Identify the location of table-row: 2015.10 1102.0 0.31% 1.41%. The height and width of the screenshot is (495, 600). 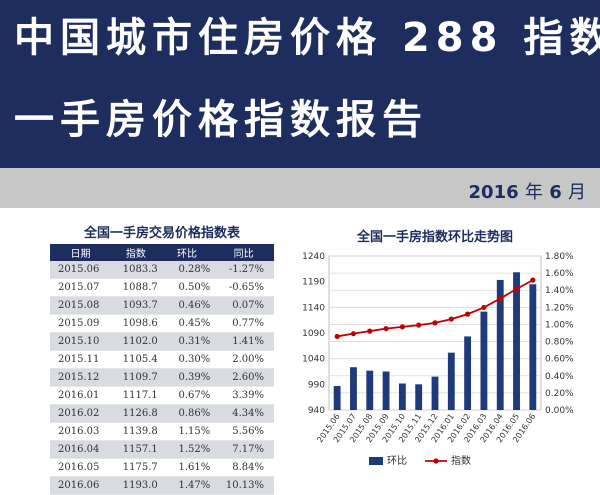
(162, 341).